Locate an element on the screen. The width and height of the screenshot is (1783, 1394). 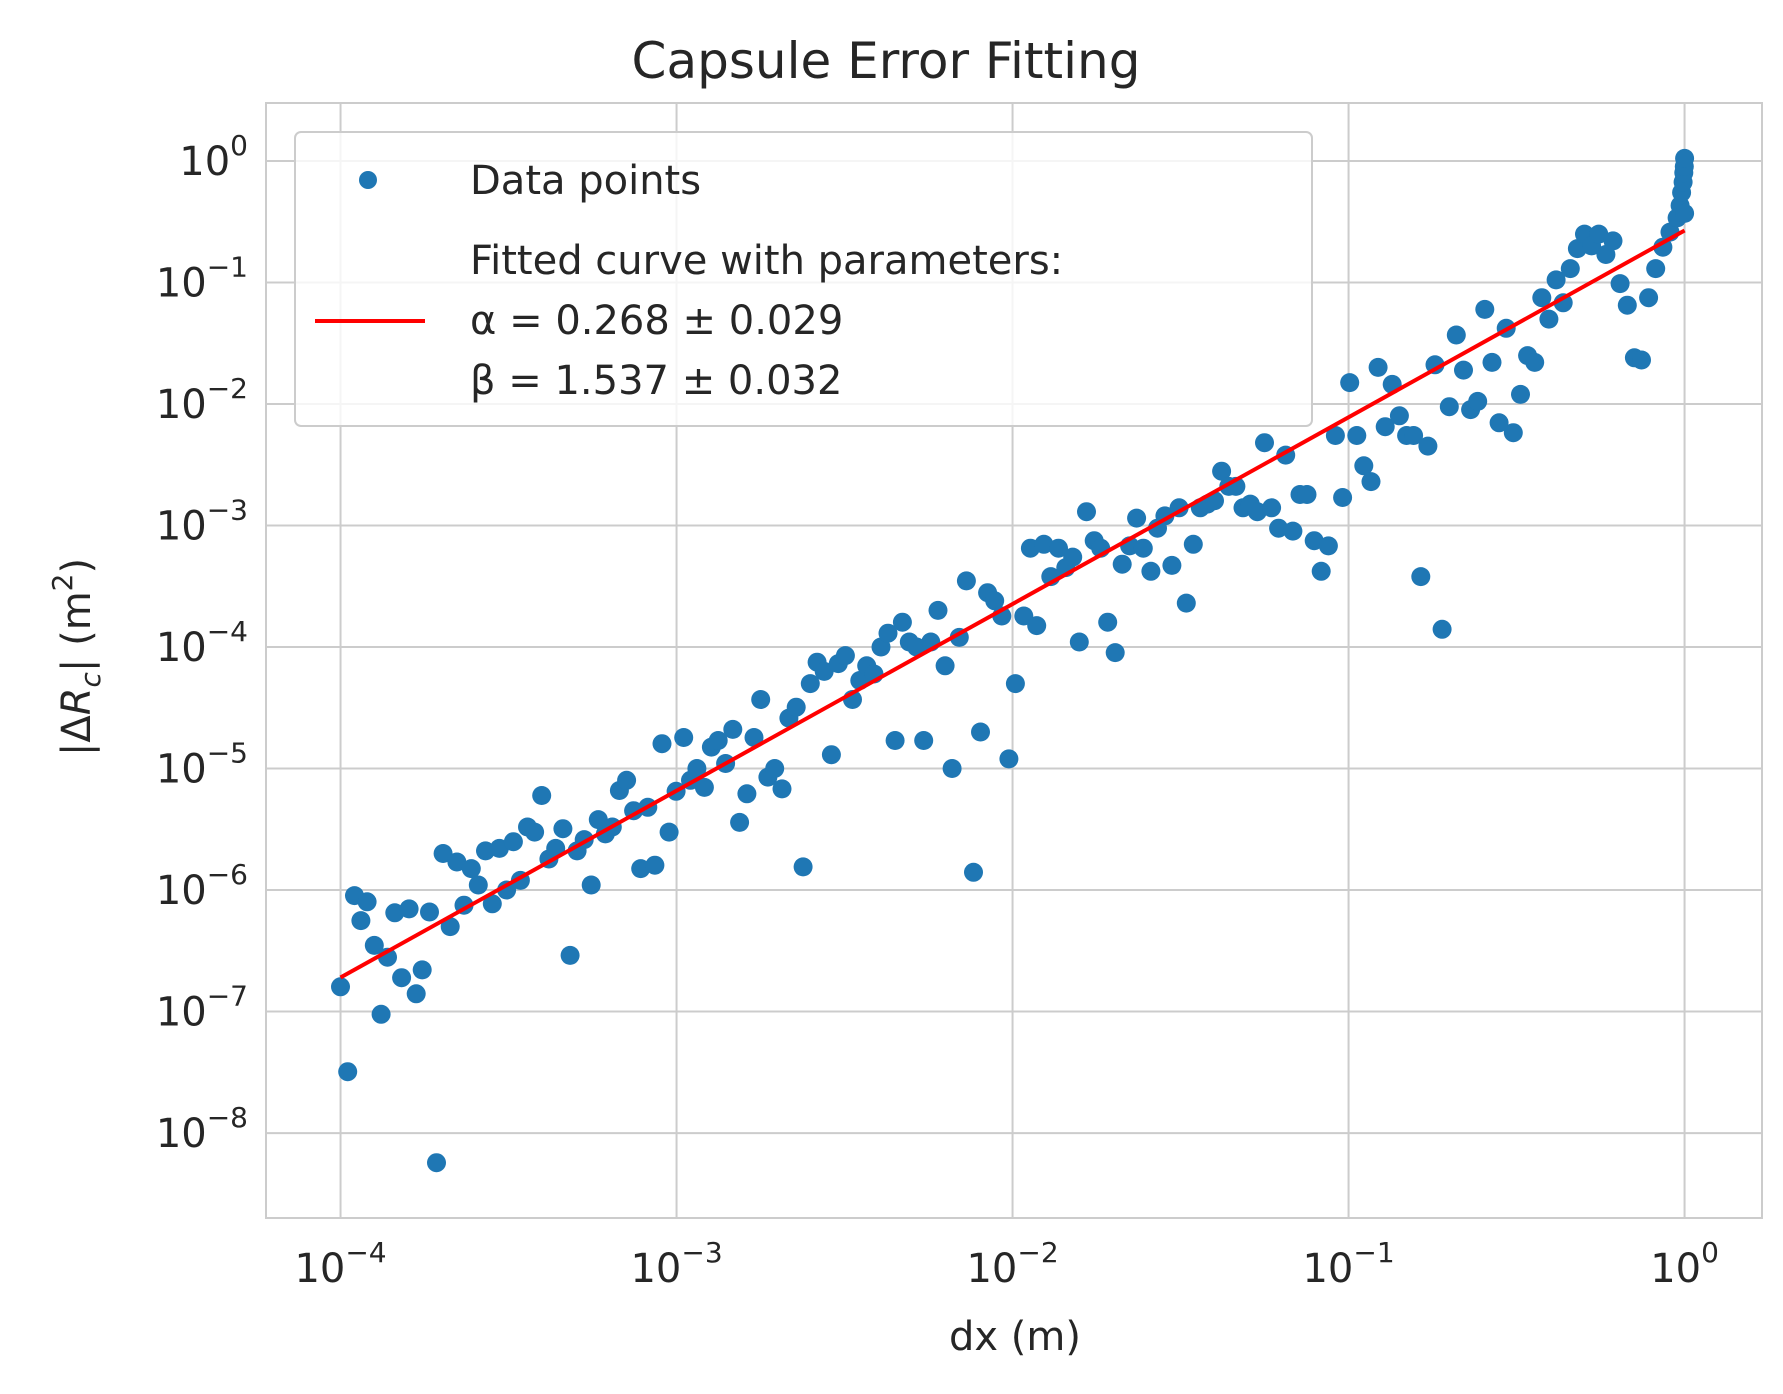
legend-label-beta: β = 1.537 ± 0.032 is located at coordinates (656, 381).